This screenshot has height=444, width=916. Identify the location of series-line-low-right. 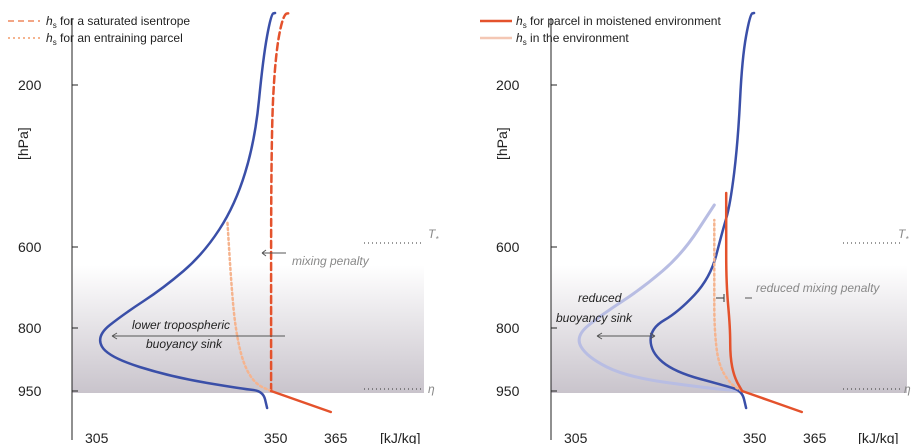
(772, 401).